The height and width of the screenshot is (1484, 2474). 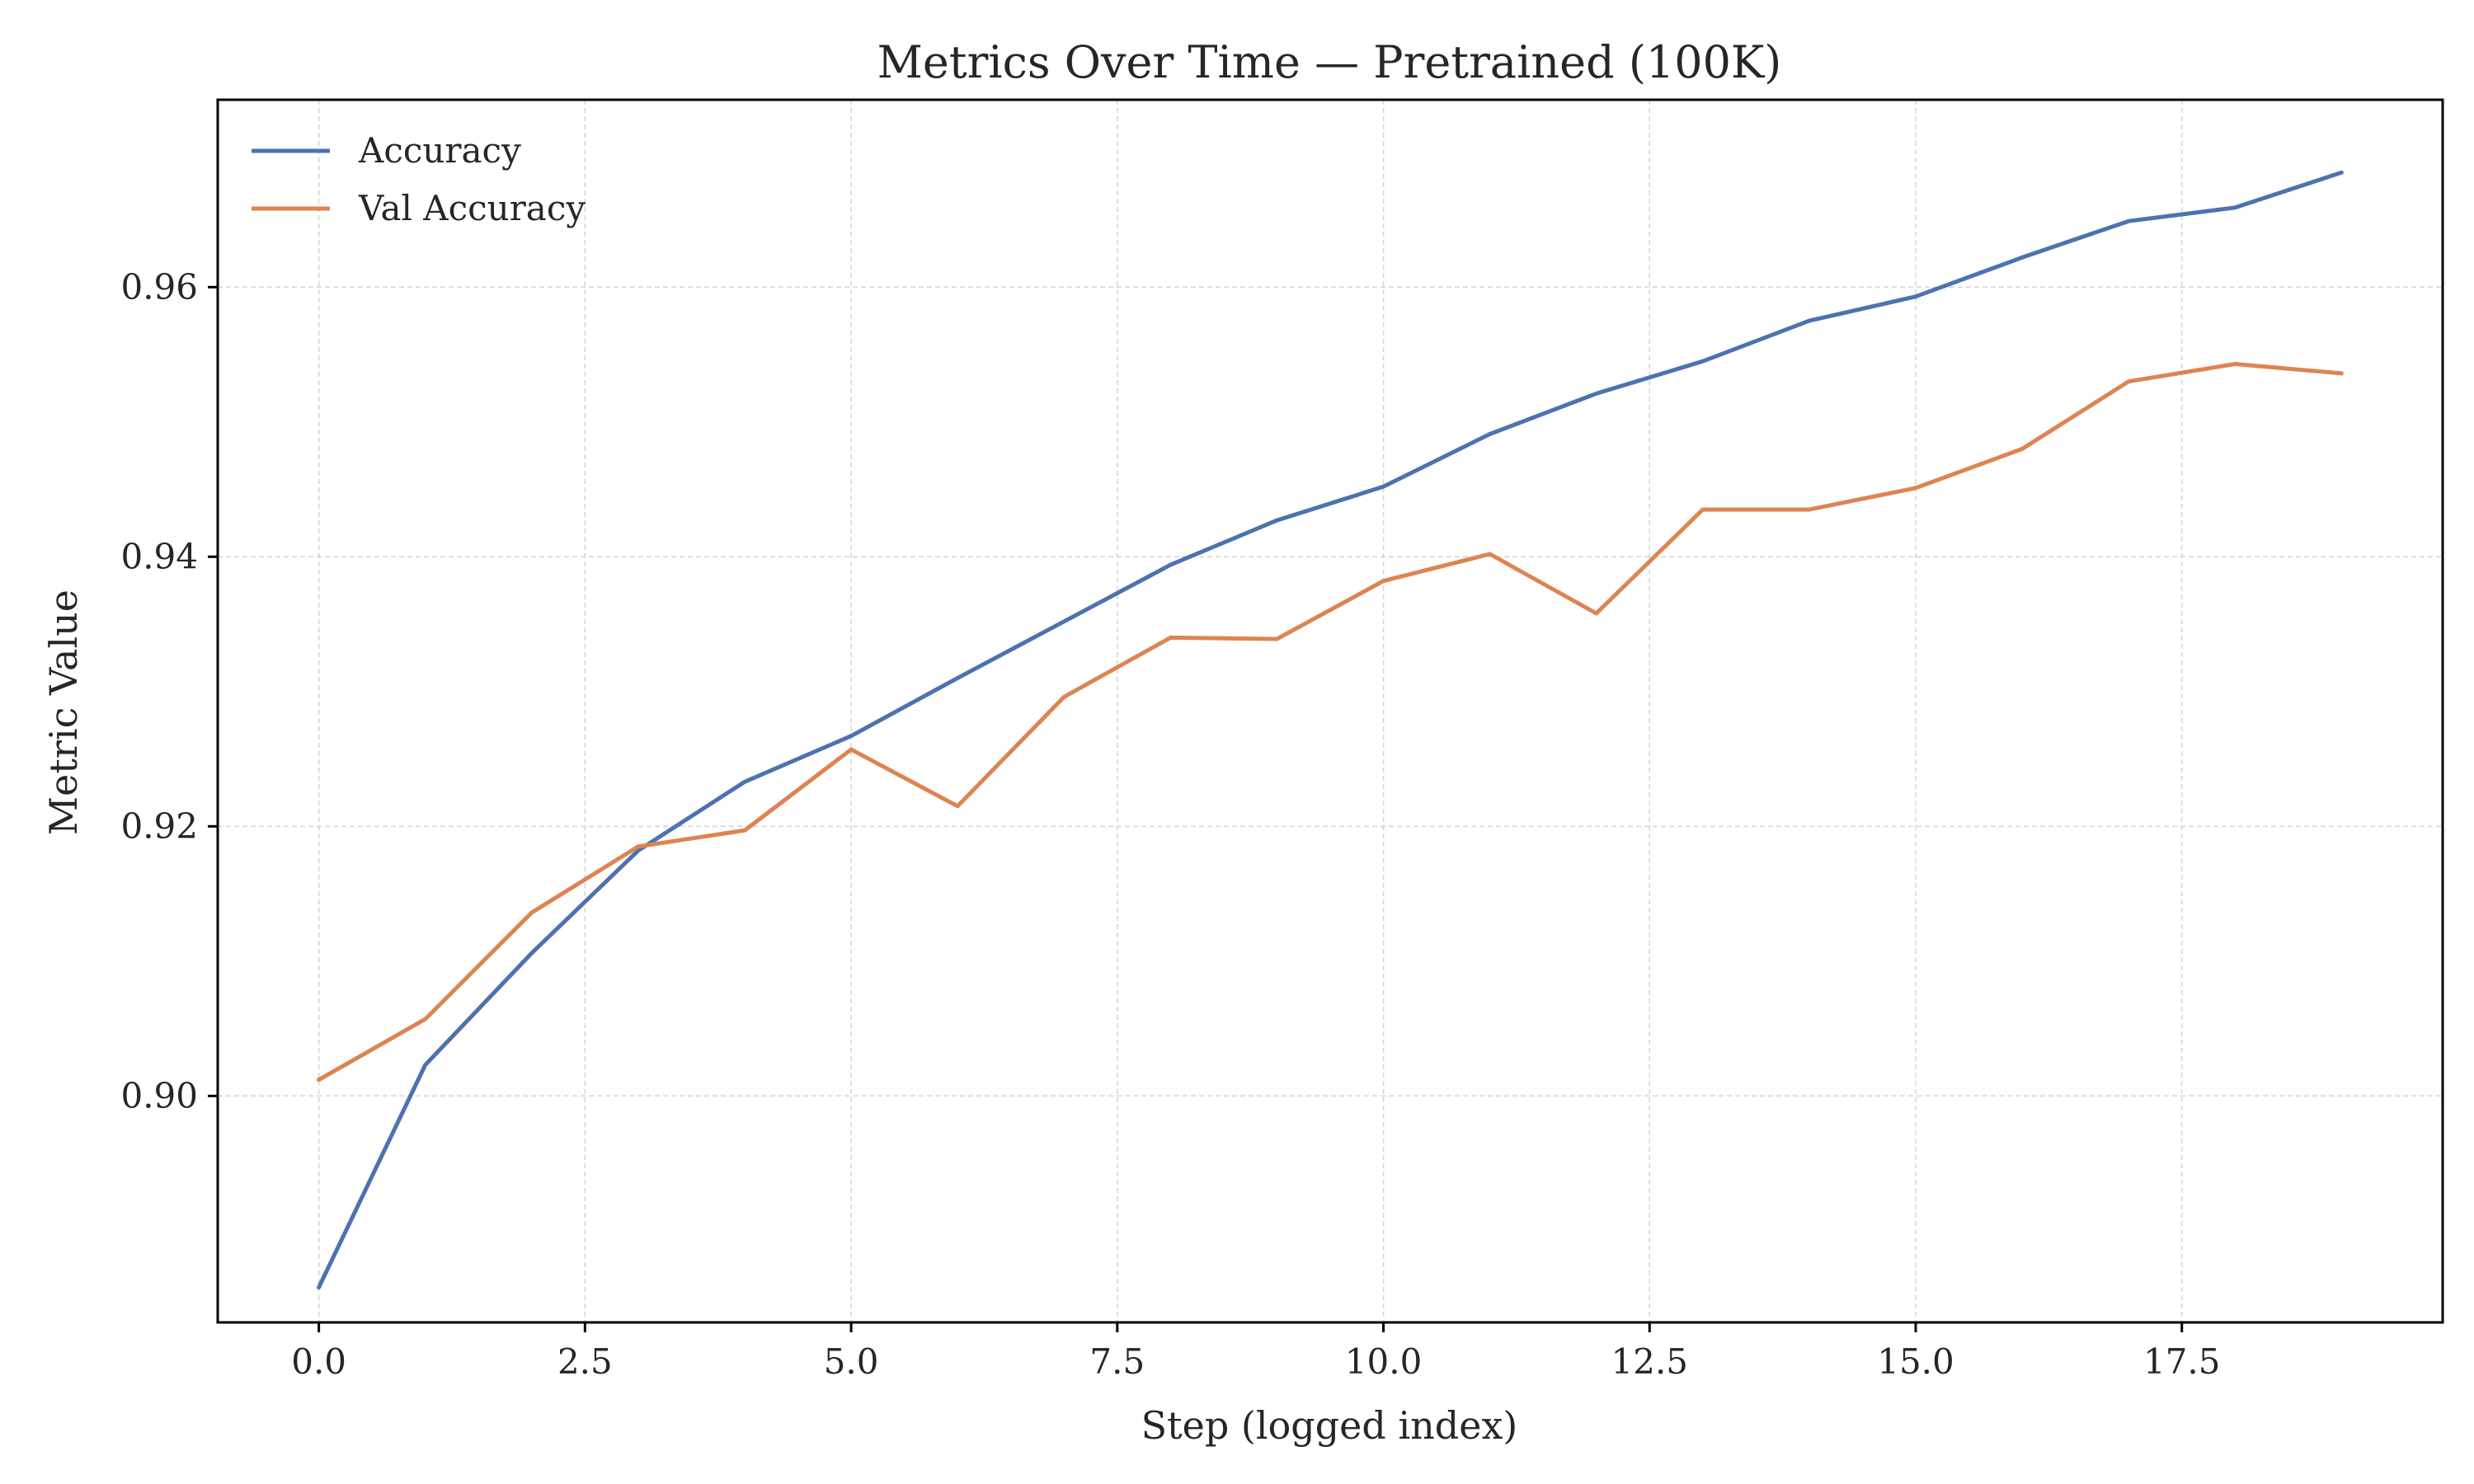 What do you see at coordinates (1329, 62) in the screenshot?
I see `chart-title: Metrics Over Time — Pretrained (100K)` at bounding box center [1329, 62].